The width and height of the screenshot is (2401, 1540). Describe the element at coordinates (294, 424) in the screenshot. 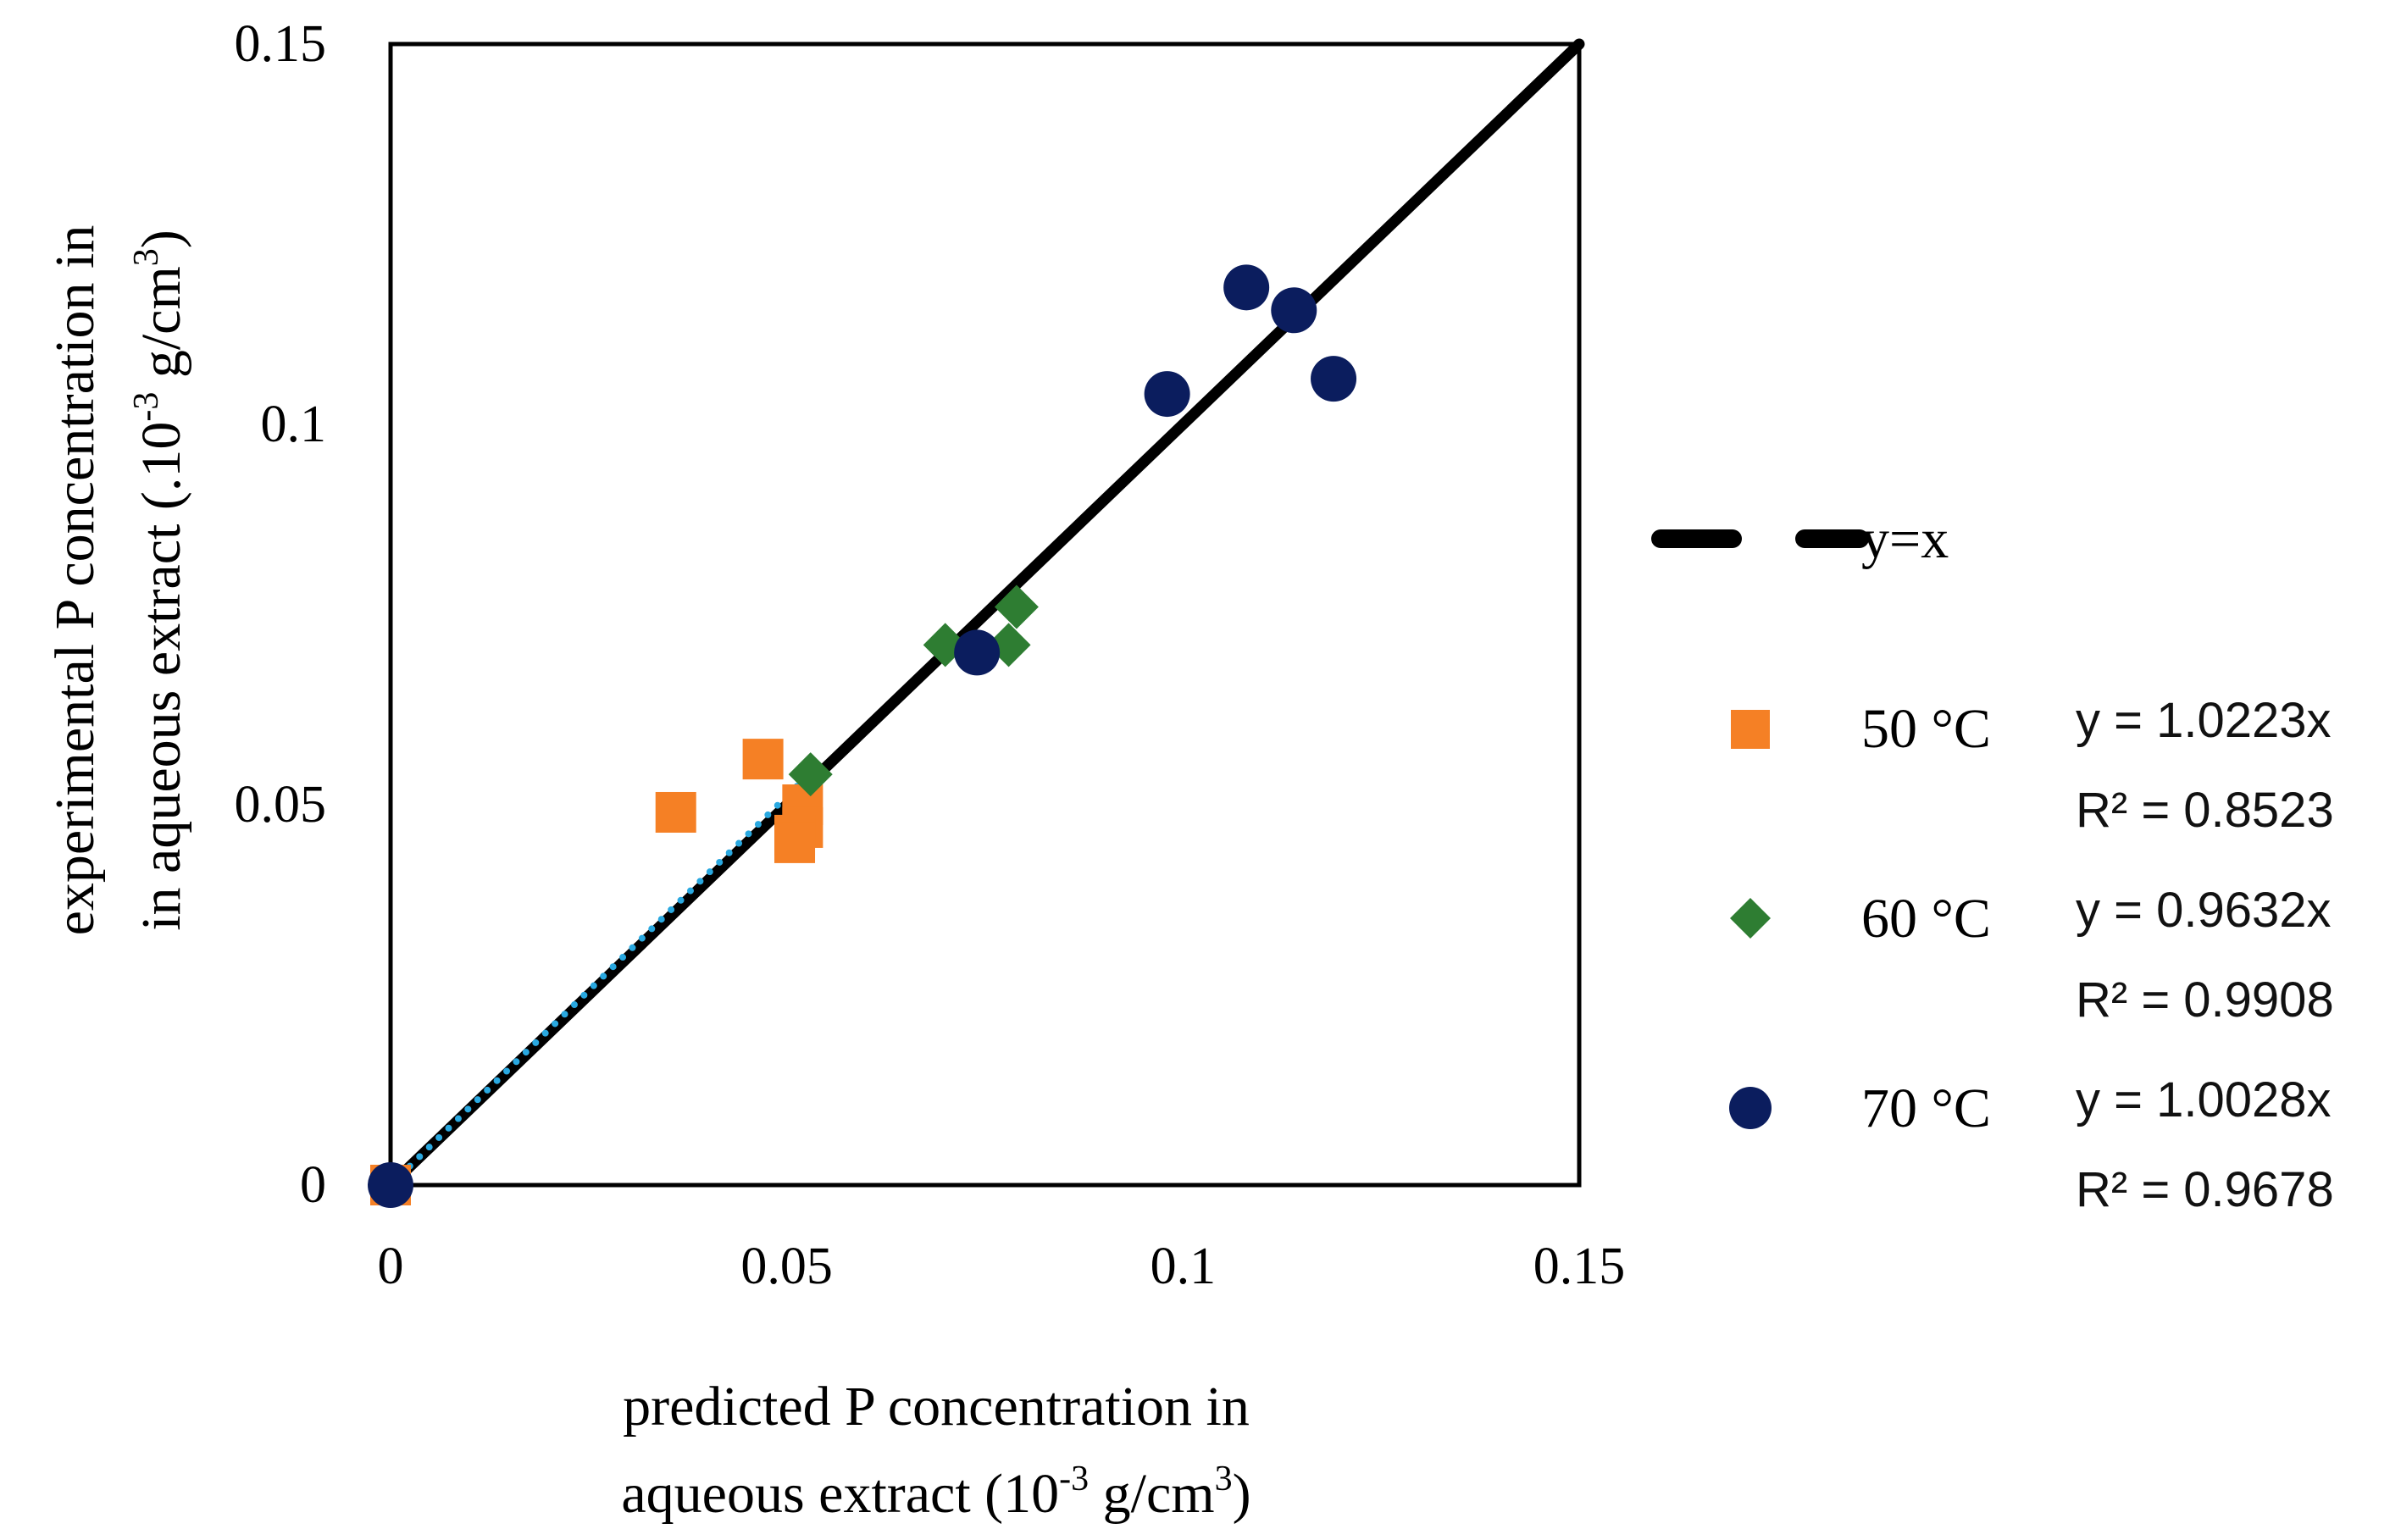

I see `y-tick-label: 0.1` at that location.